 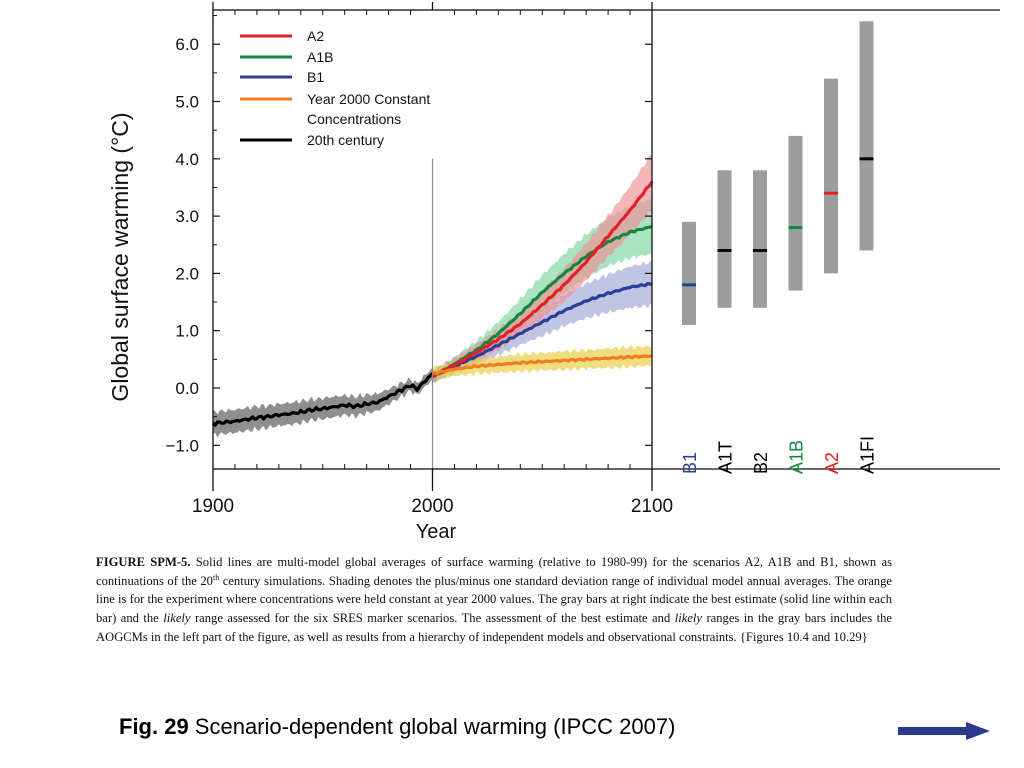 What do you see at coordinates (315, 36) in the screenshot?
I see `legend-label-a2: A2` at bounding box center [315, 36].